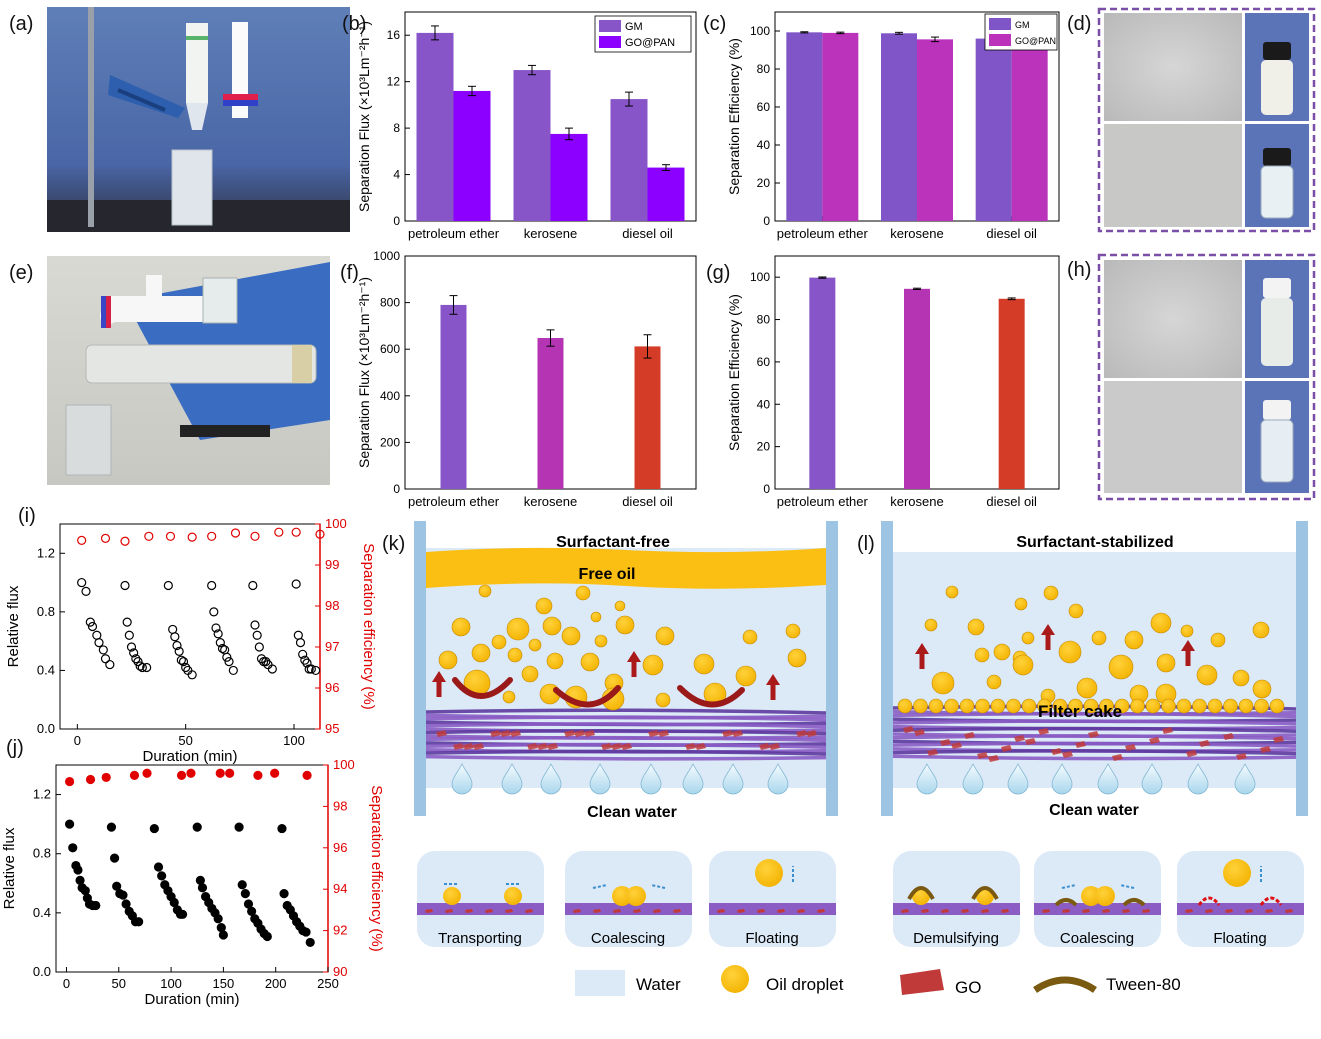 The image size is (1321, 1039). Describe the element at coordinates (340, 847) in the screenshot. I see `y2-tick-label: 96` at that location.